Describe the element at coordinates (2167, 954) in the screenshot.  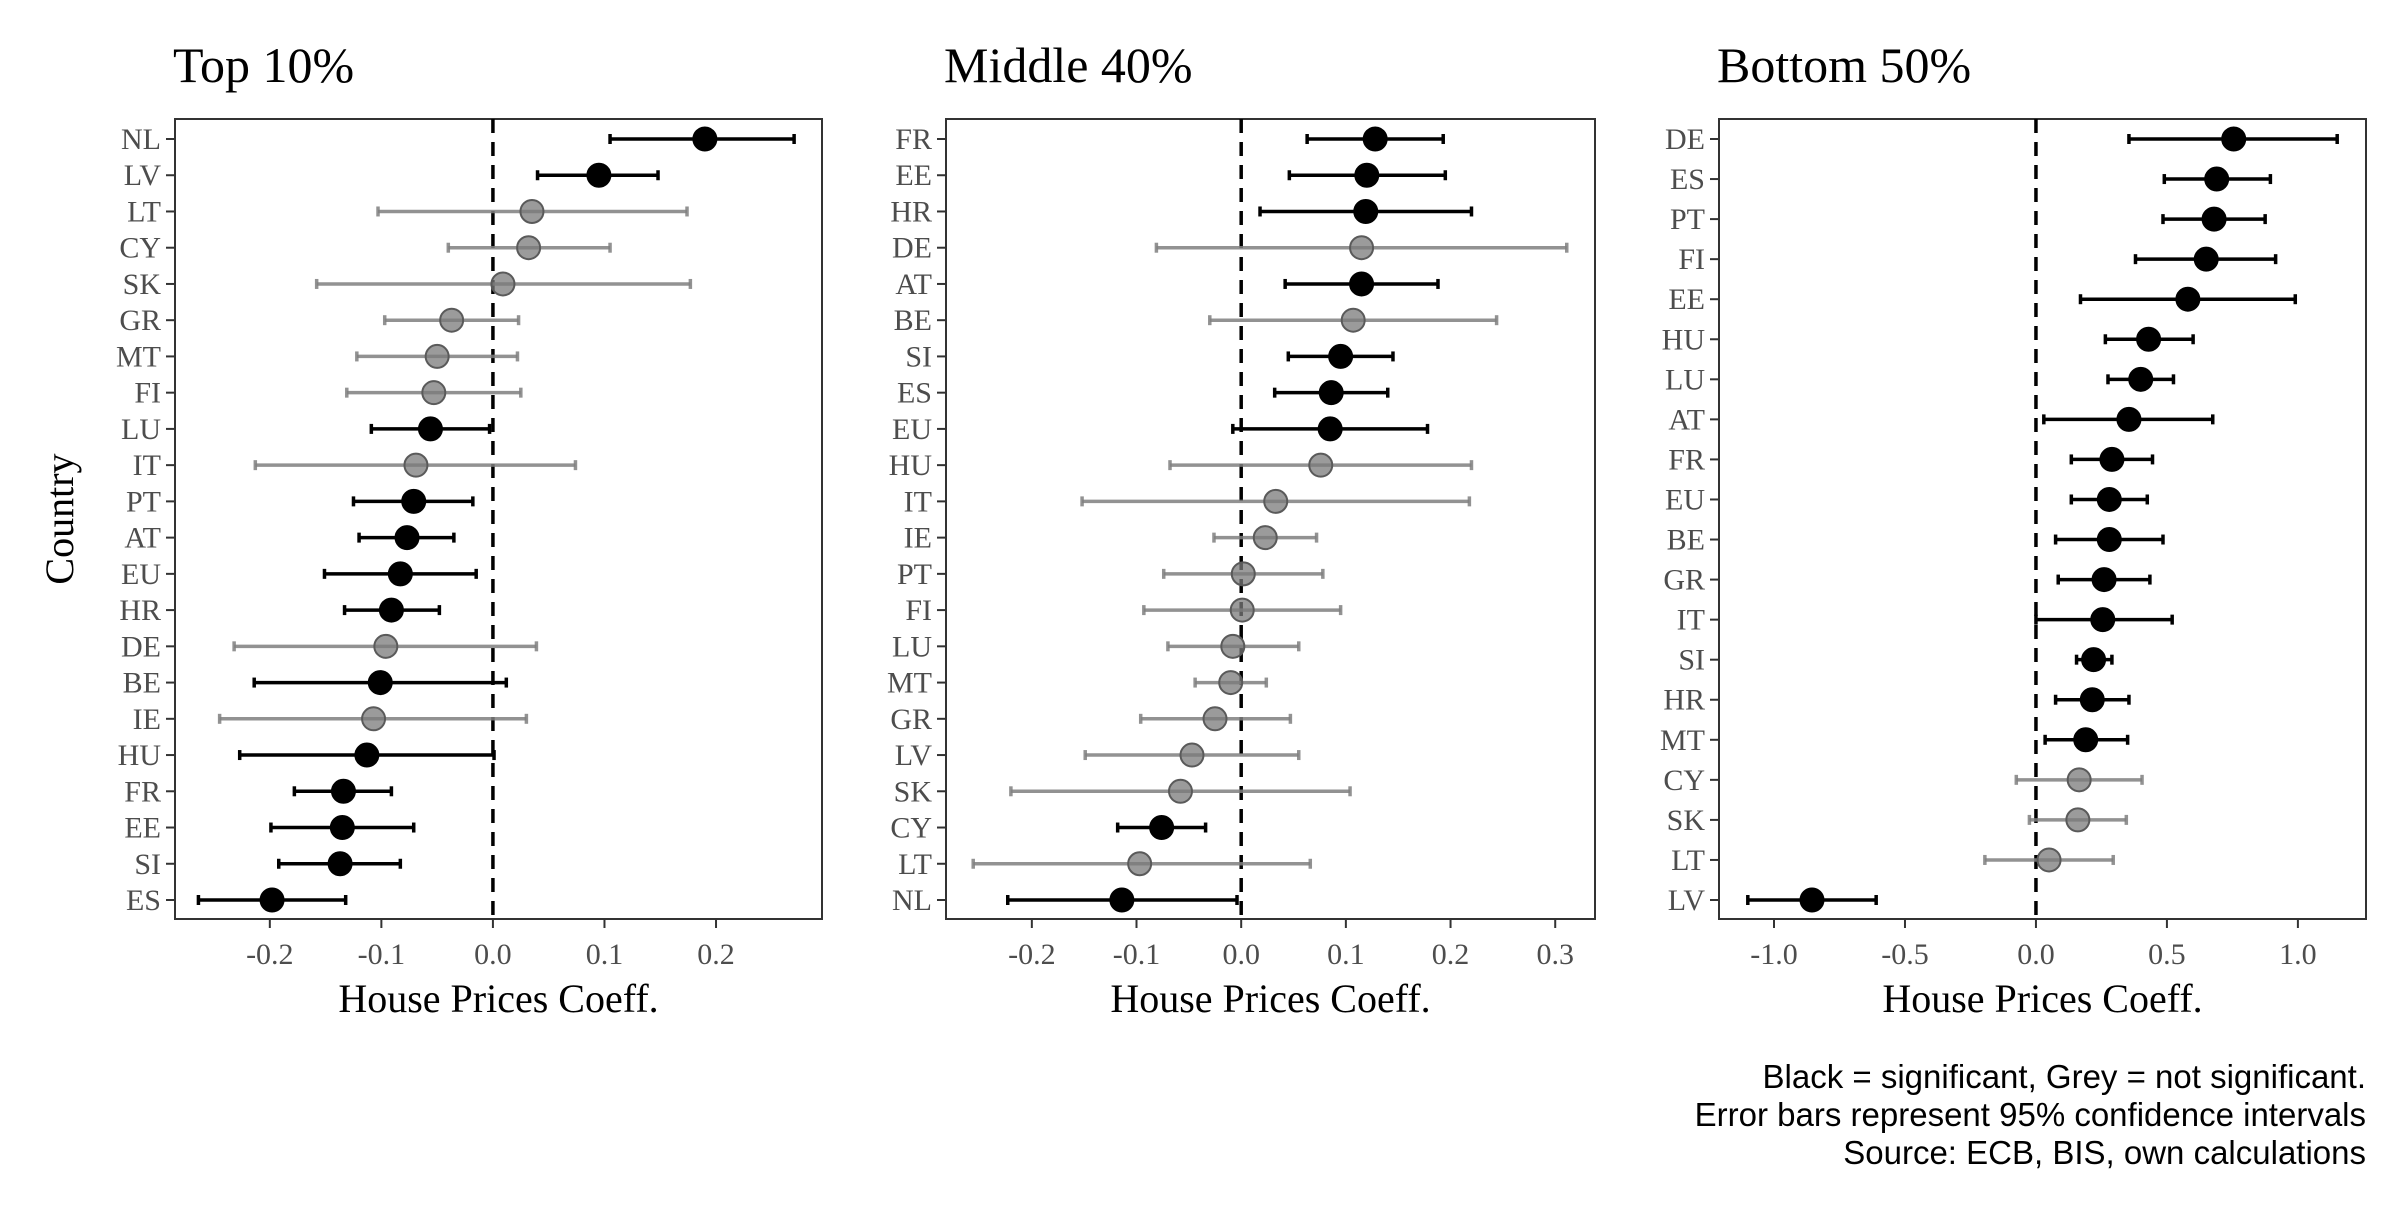
I see `x-tick-label: 0.5` at that location.